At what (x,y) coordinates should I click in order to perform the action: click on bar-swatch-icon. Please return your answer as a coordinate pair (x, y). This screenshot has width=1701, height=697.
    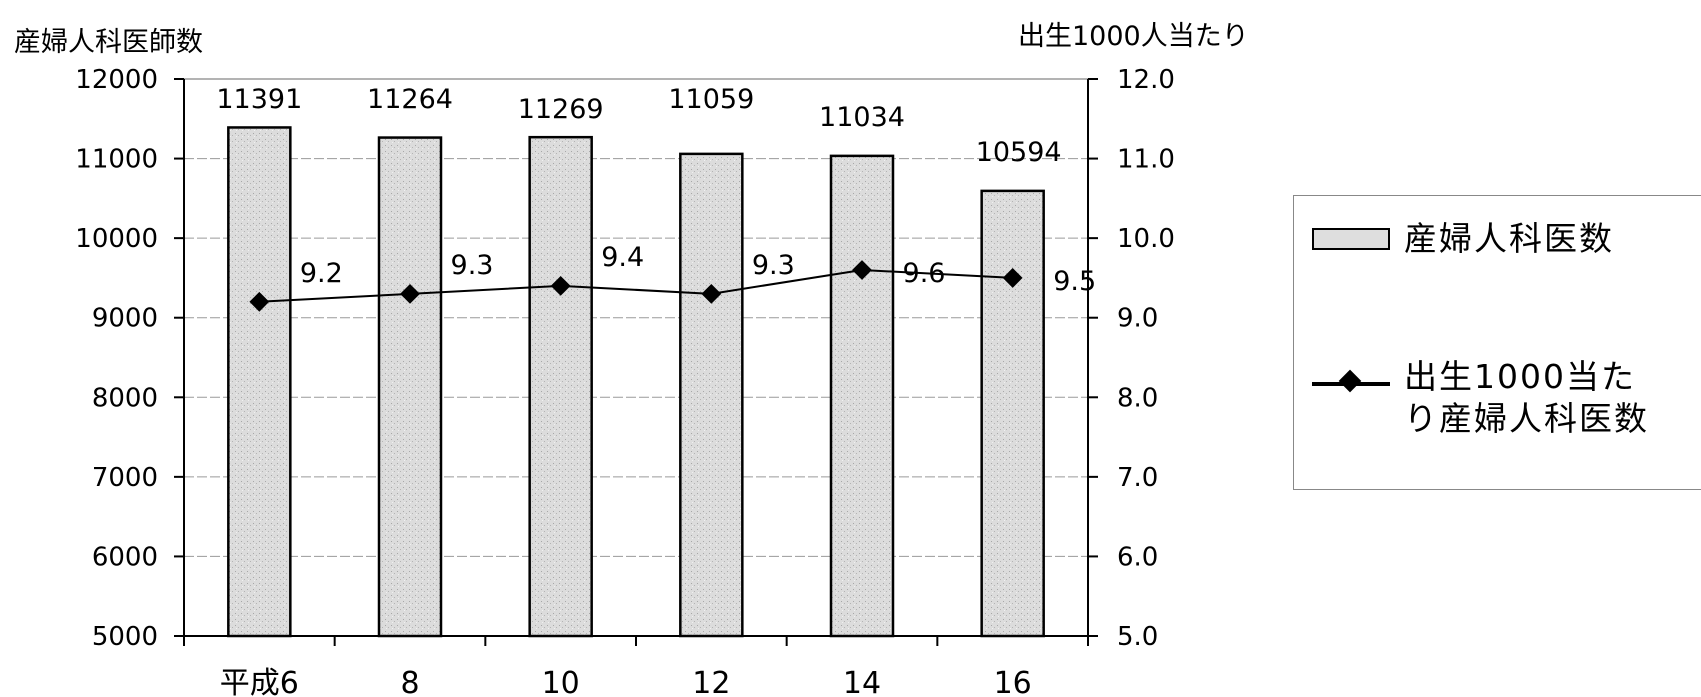
    Looking at the image, I should click on (1351, 239).